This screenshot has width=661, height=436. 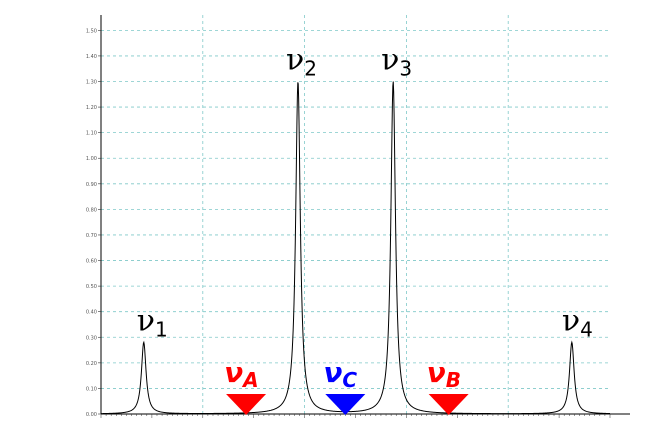 What do you see at coordinates (345, 404) in the screenshot?
I see `marker-triangle-C` at bounding box center [345, 404].